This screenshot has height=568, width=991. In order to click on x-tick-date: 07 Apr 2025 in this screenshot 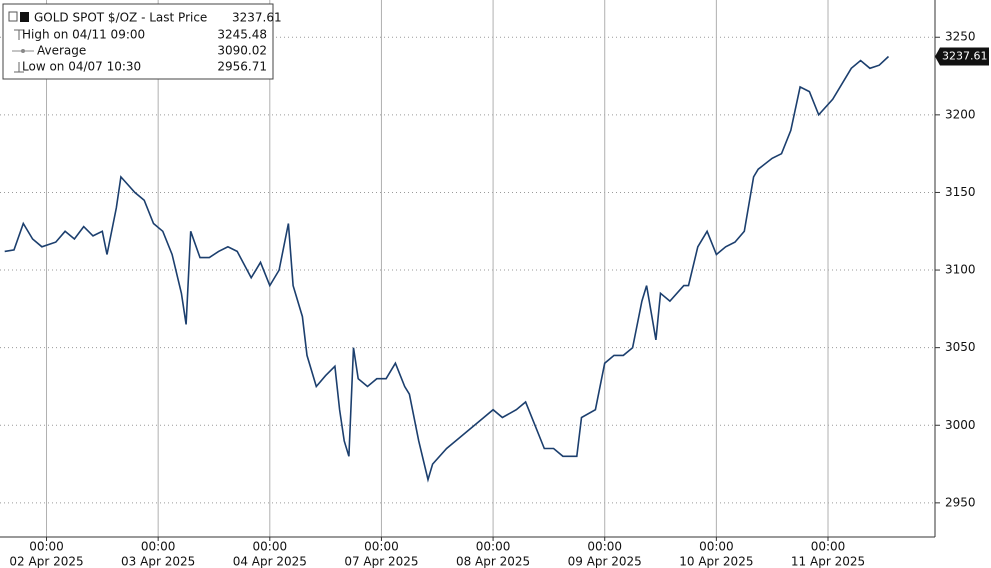, I will do `click(381, 561)`.